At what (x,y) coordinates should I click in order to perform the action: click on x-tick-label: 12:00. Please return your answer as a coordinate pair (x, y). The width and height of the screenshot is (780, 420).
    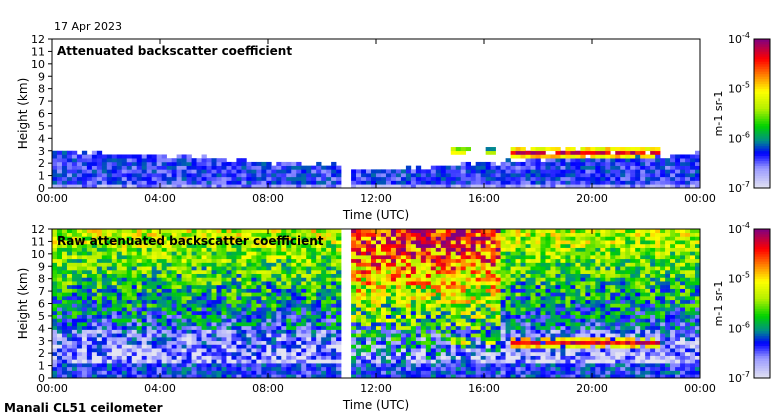
    Looking at the image, I should click on (376, 198).